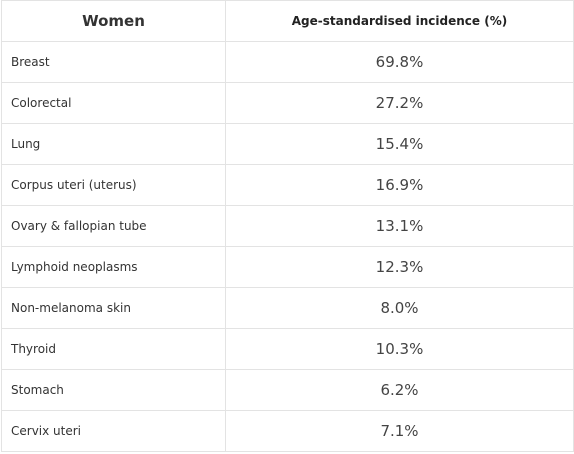 This screenshot has width=574, height=454. I want to click on column-header-incidence: Age-standardised incidence (%), so click(399, 21).